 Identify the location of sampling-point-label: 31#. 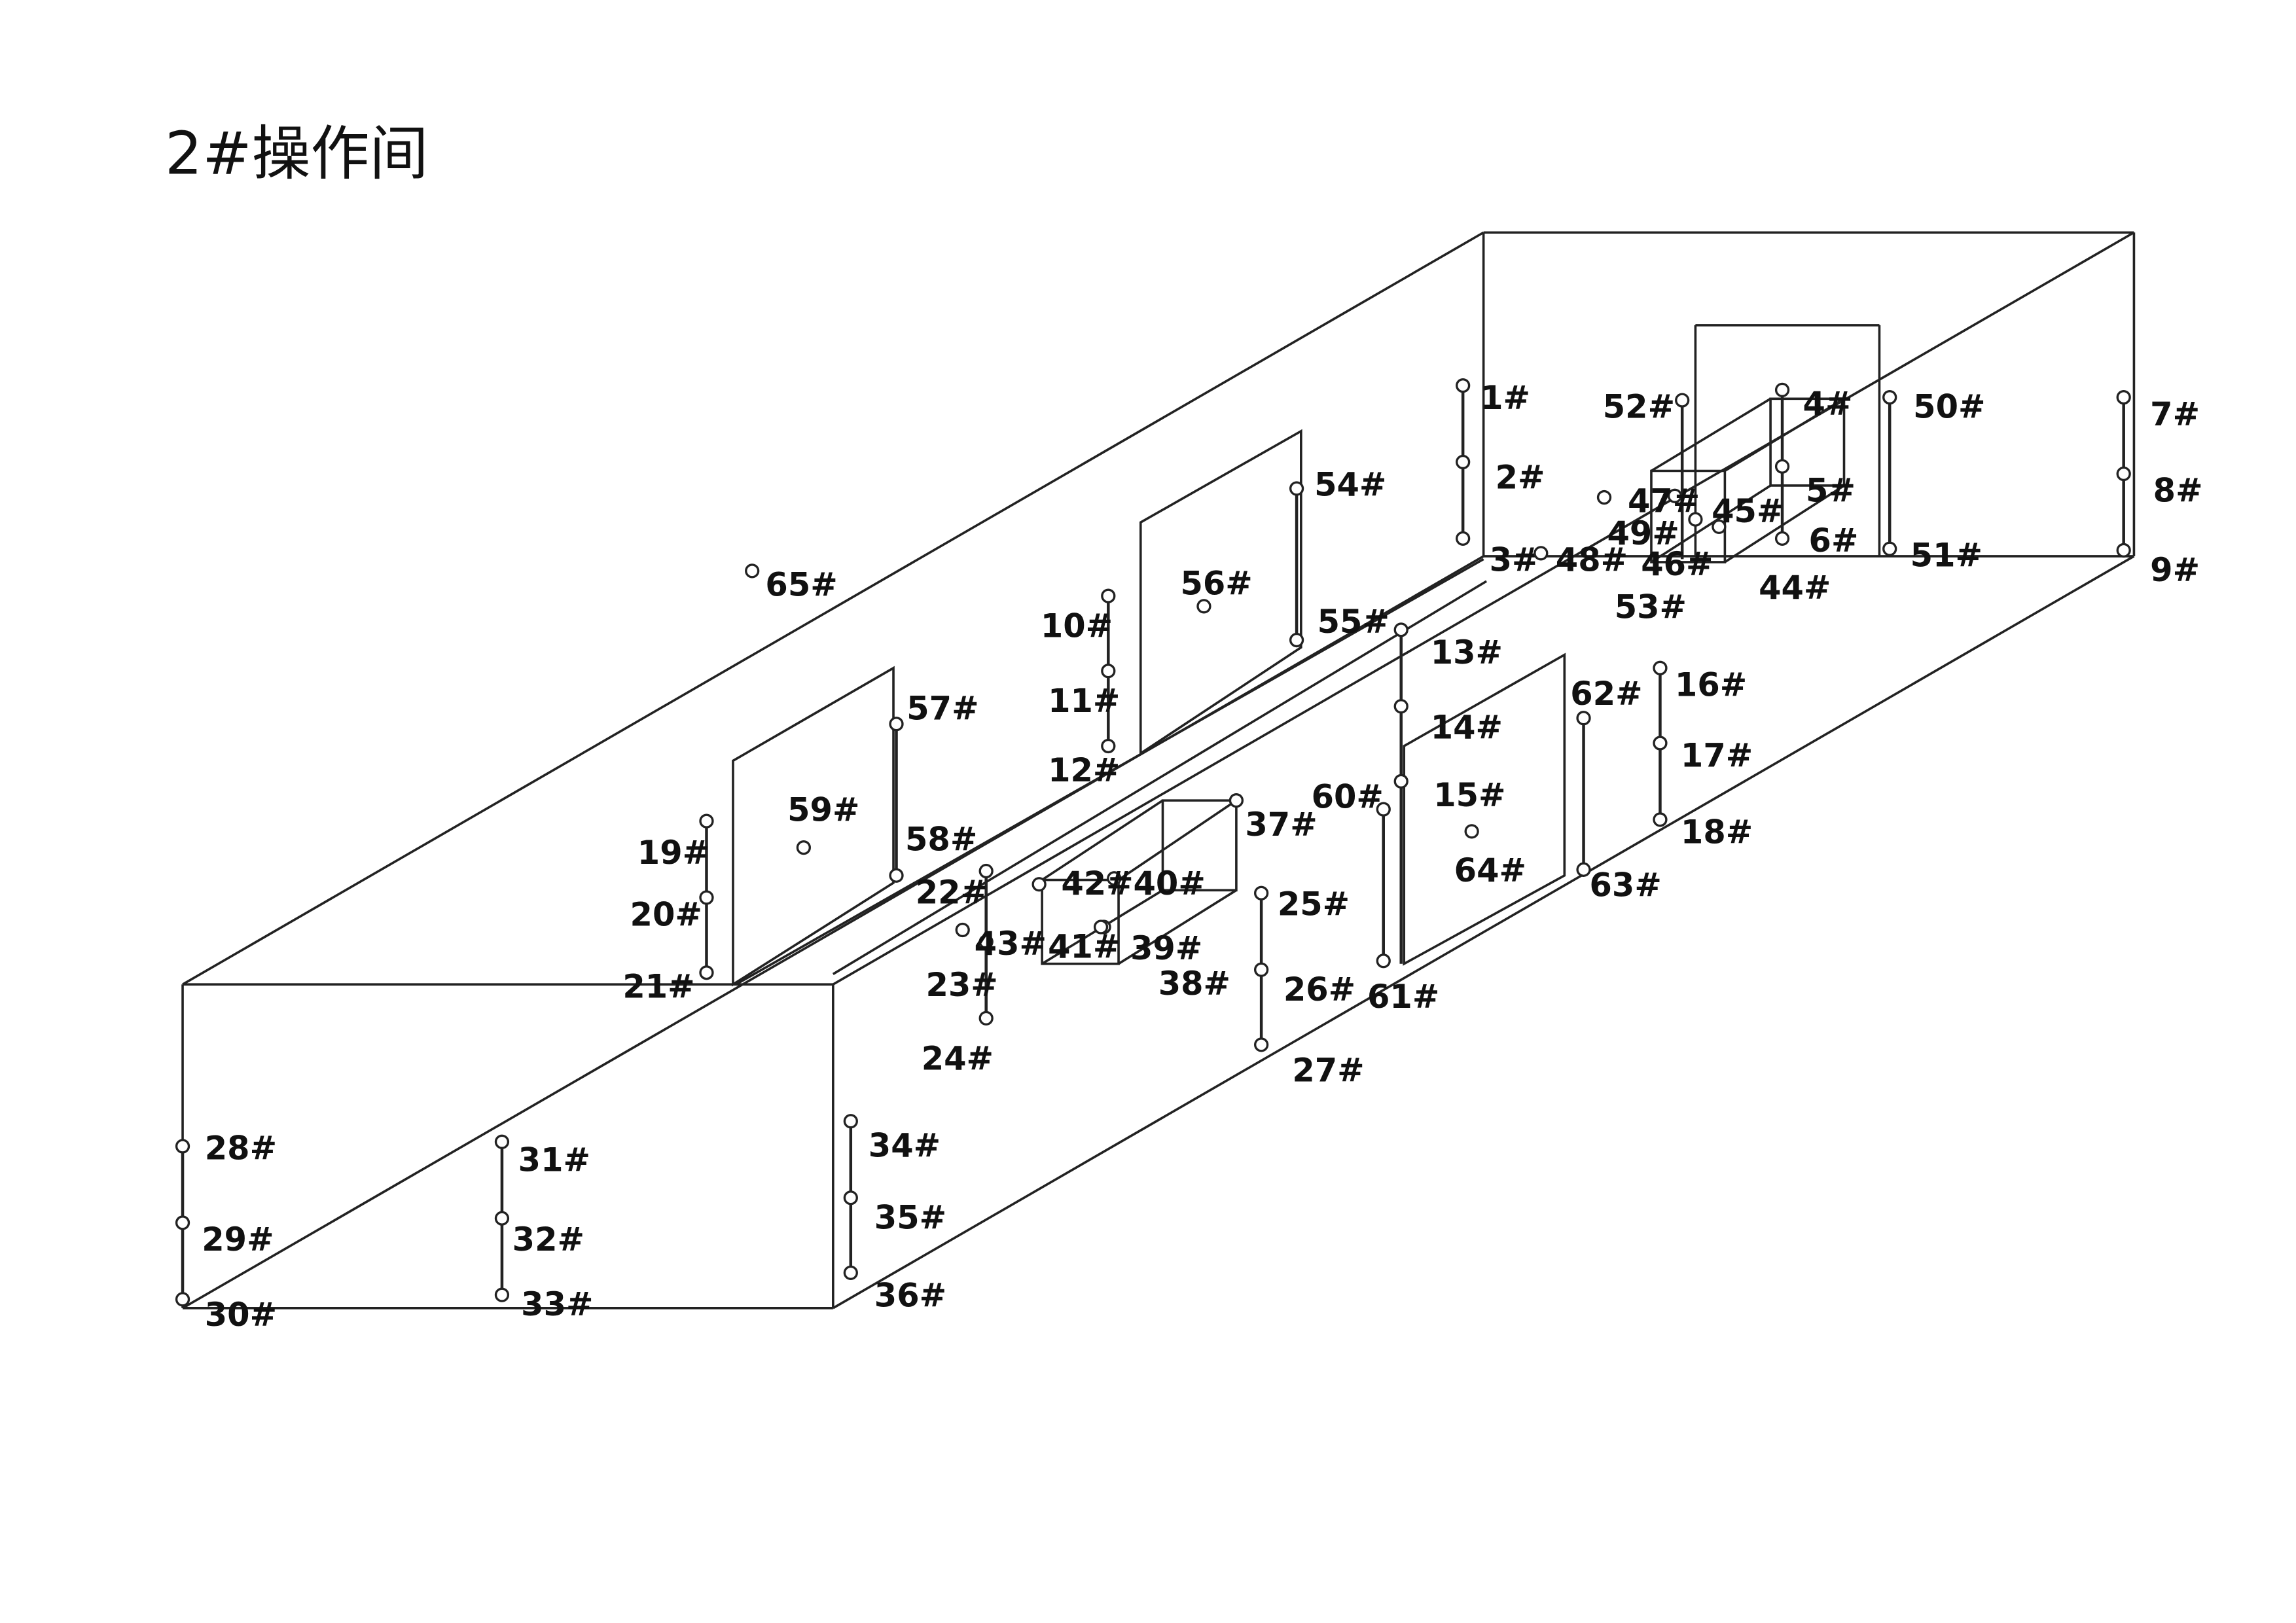
(554, 1160).